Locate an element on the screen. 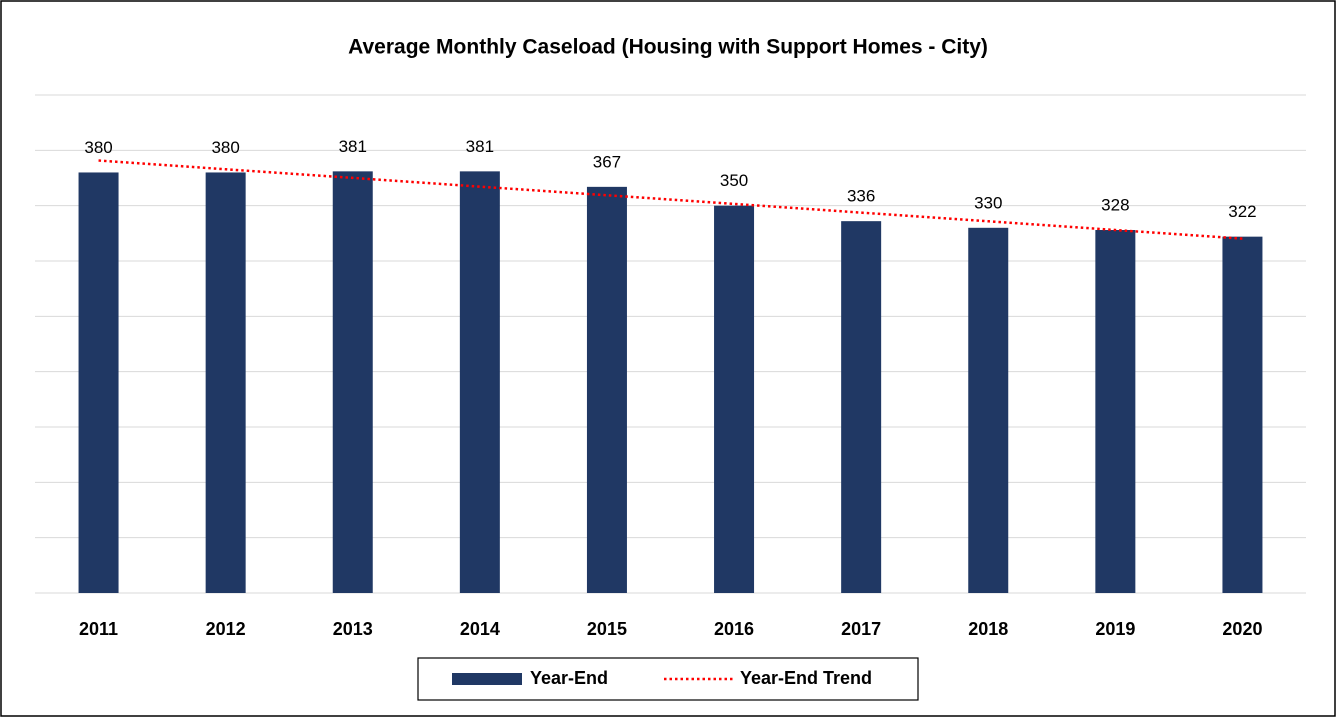 Image resolution: width=1336 pixels, height=717 pixels. x-tick-label: 2020 is located at coordinates (1242, 629).